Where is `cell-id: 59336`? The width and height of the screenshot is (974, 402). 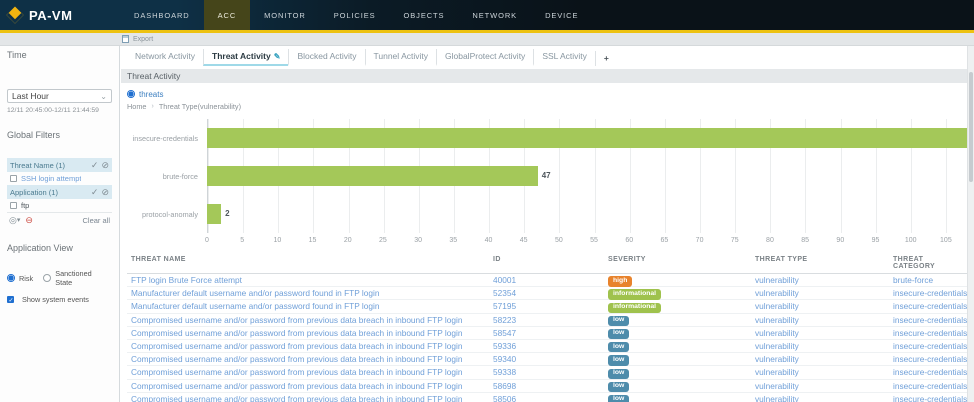 cell-id: 59336 is located at coordinates (505, 346).